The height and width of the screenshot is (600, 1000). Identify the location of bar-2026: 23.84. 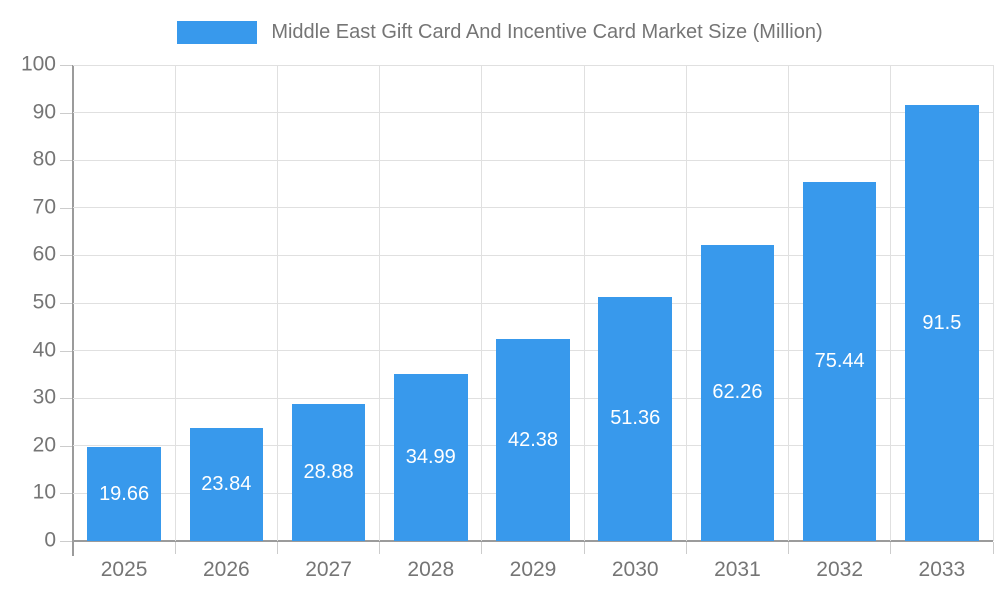
(226, 484).